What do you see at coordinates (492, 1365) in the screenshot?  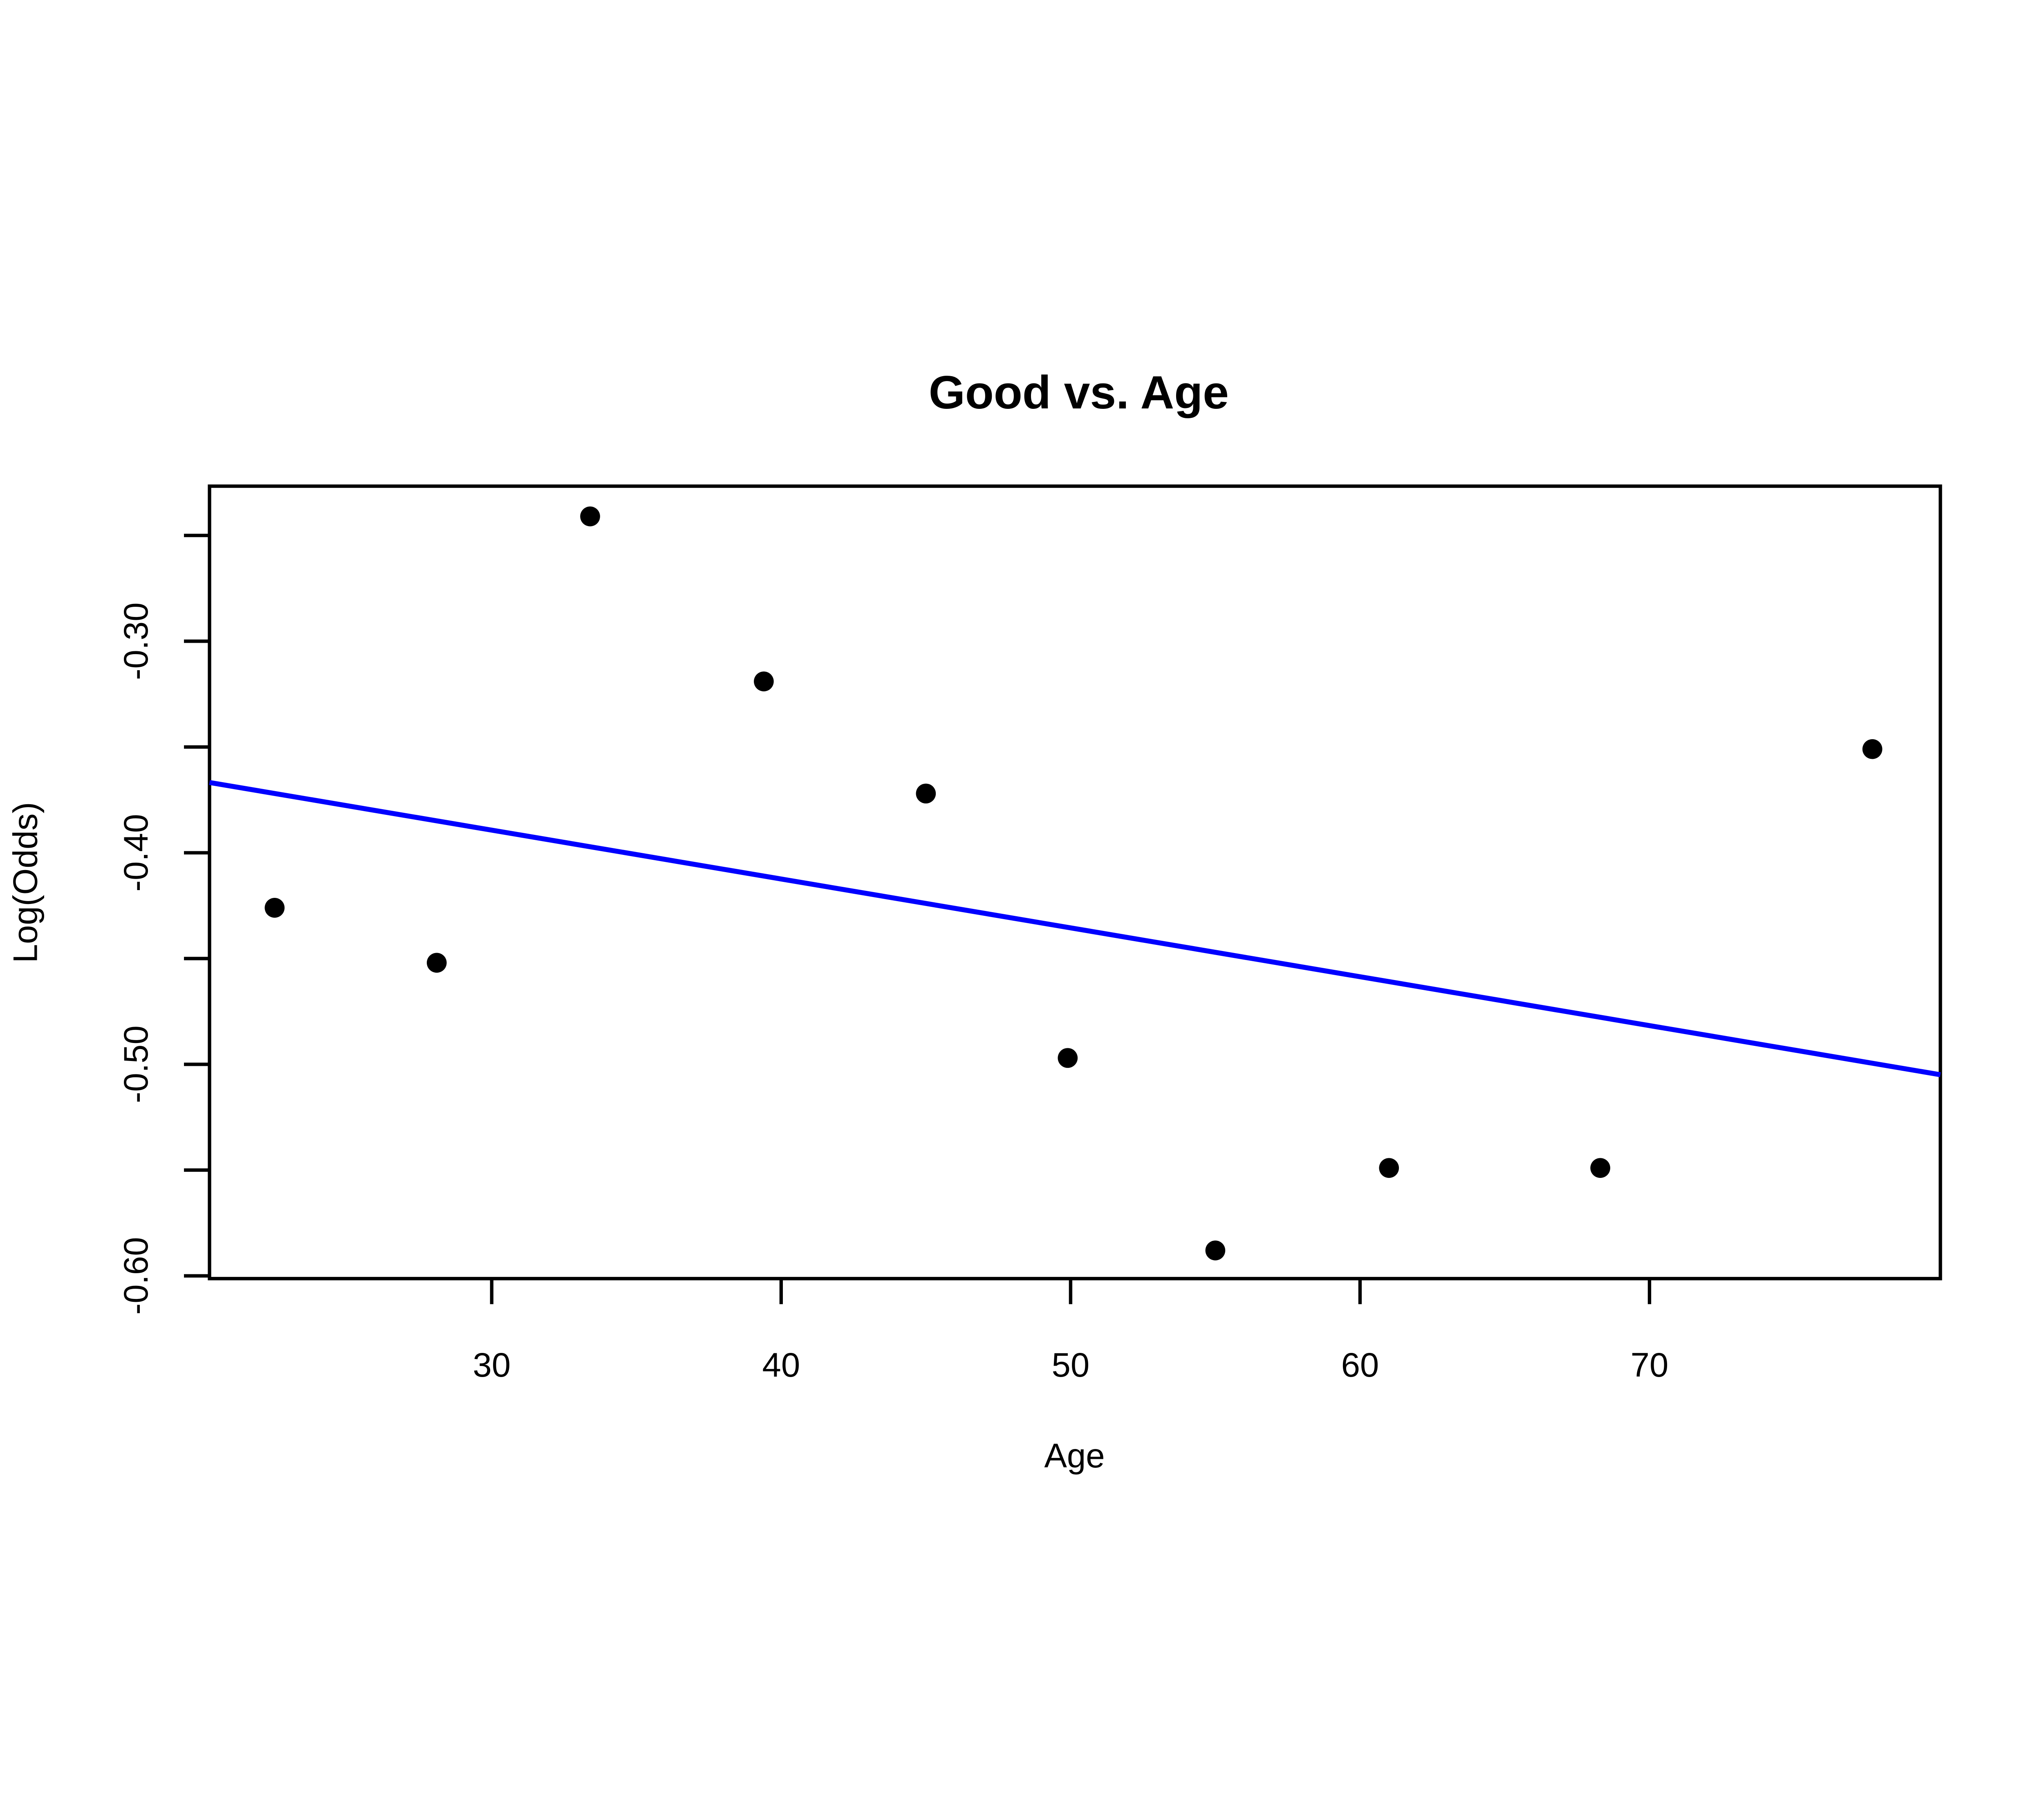 I see `x-axis-tick-label: 30` at bounding box center [492, 1365].